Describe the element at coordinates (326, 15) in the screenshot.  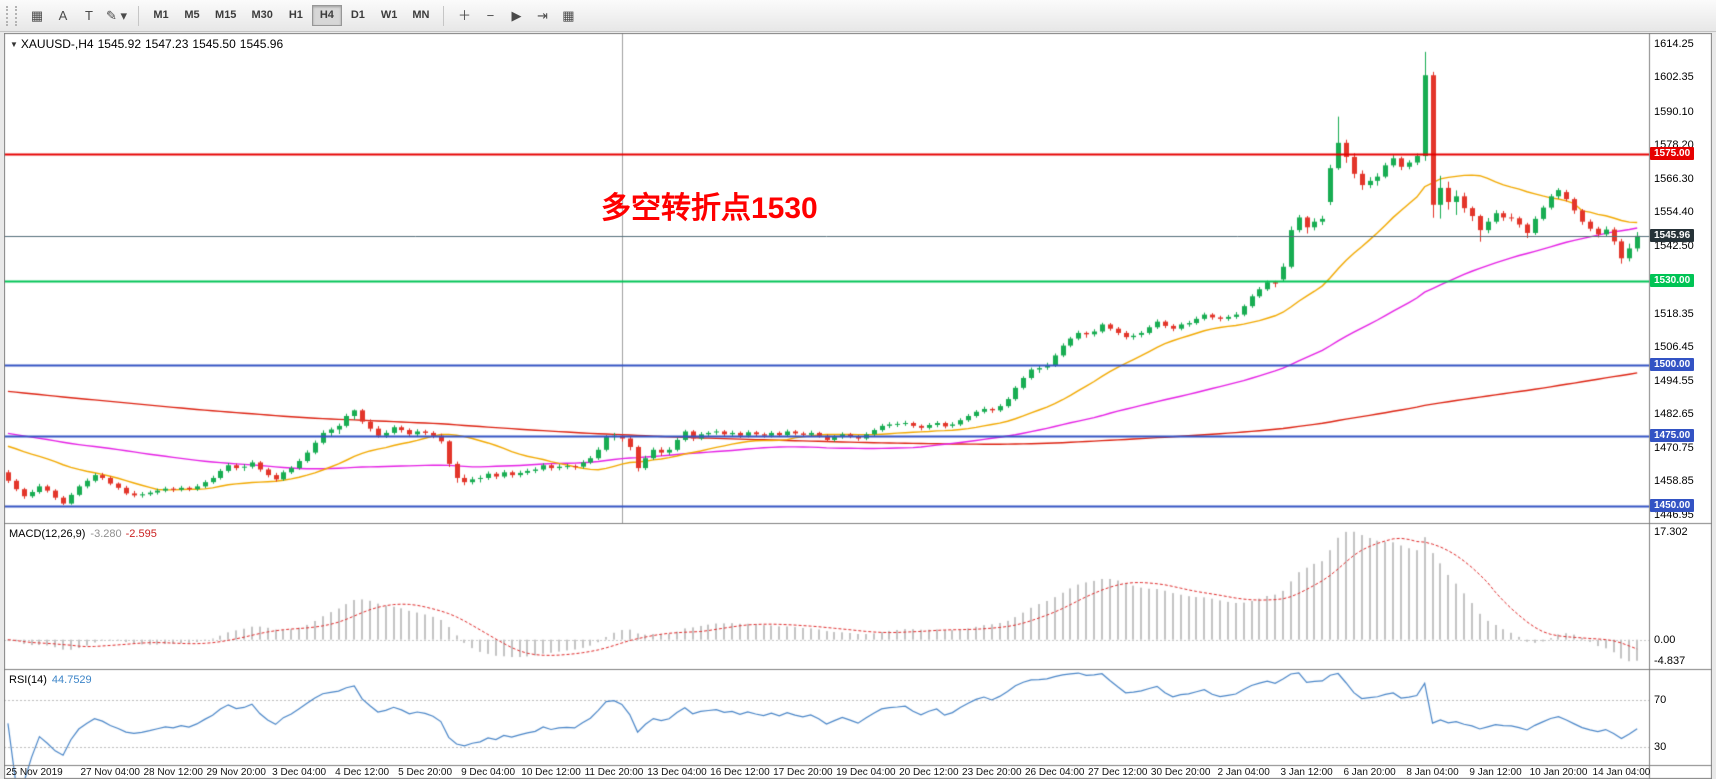
I see `timeframe-button-h4: H4` at that location.